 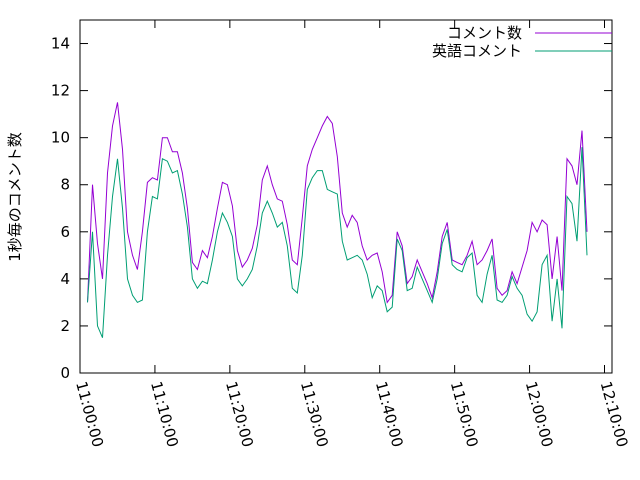 I want to click on x-tick-label: 11:50:00, so click(x=464, y=414).